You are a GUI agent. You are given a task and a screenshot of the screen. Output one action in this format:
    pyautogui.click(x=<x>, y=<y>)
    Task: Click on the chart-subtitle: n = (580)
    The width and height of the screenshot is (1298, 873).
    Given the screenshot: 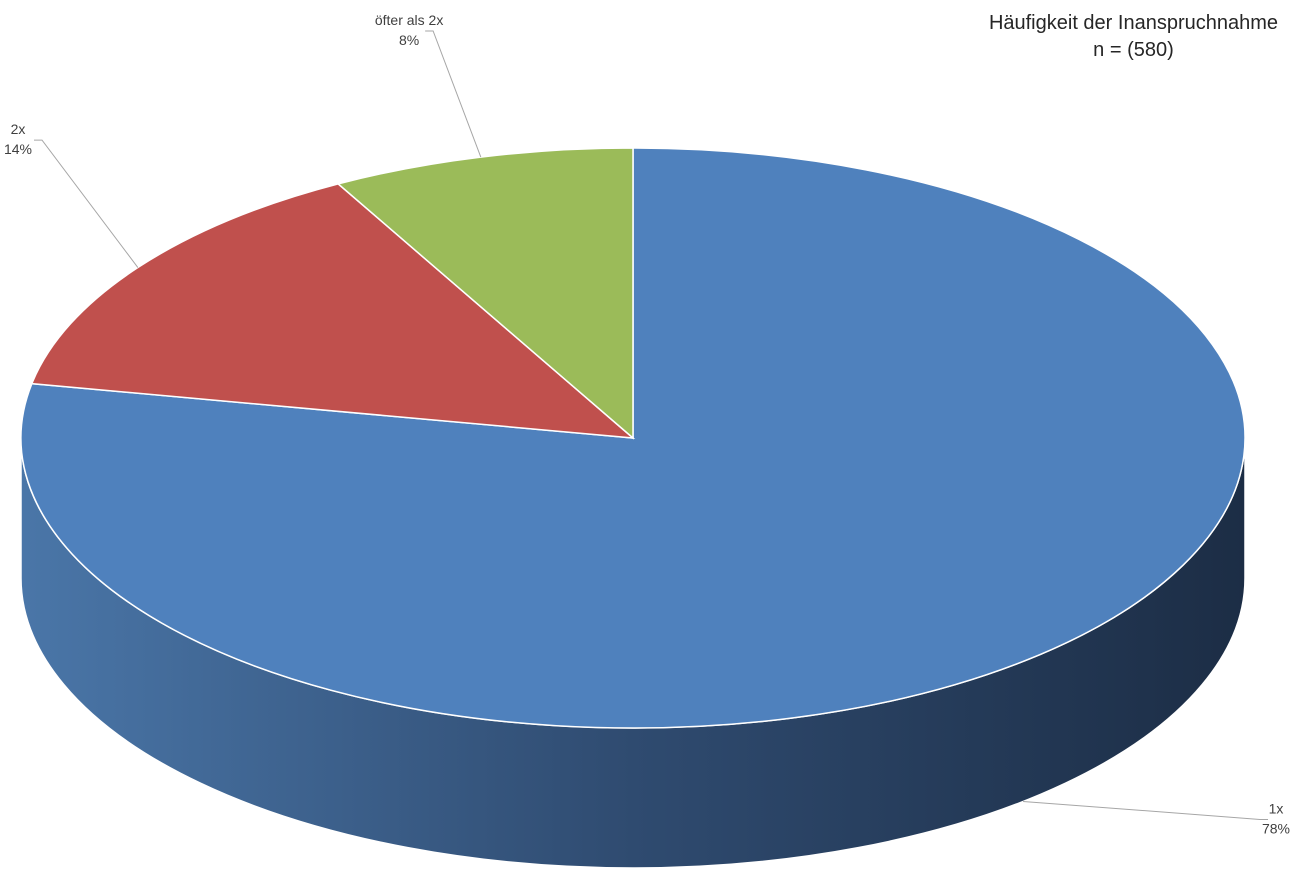 What is the action you would take?
    pyautogui.click(x=1133, y=50)
    